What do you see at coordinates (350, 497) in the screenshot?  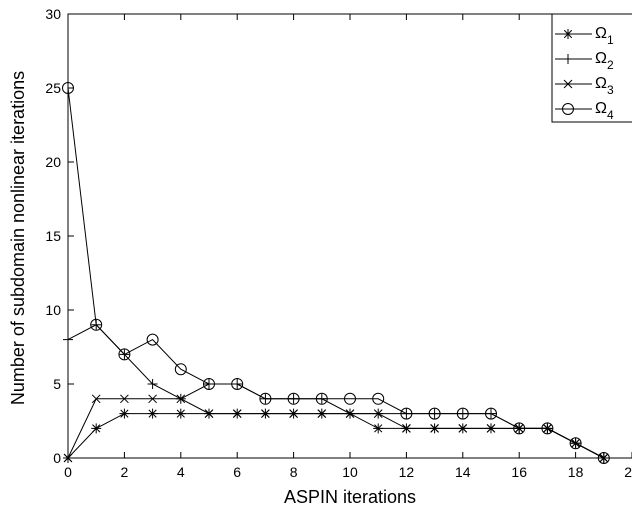 I see `x-axis-label: ASPIN iterations` at bounding box center [350, 497].